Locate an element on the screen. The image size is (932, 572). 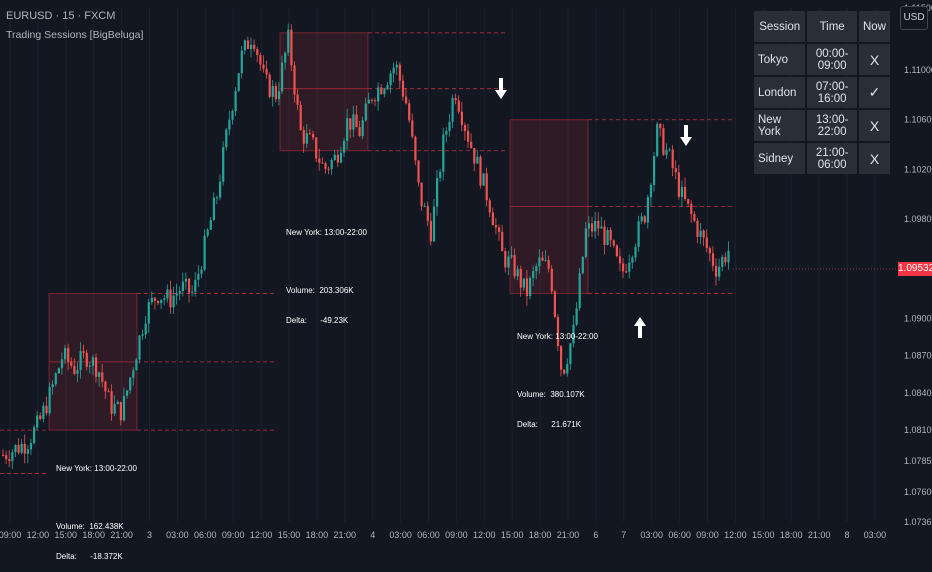
symbol-title: EURUSD · 15 · FXCM is located at coordinates (61, 16).